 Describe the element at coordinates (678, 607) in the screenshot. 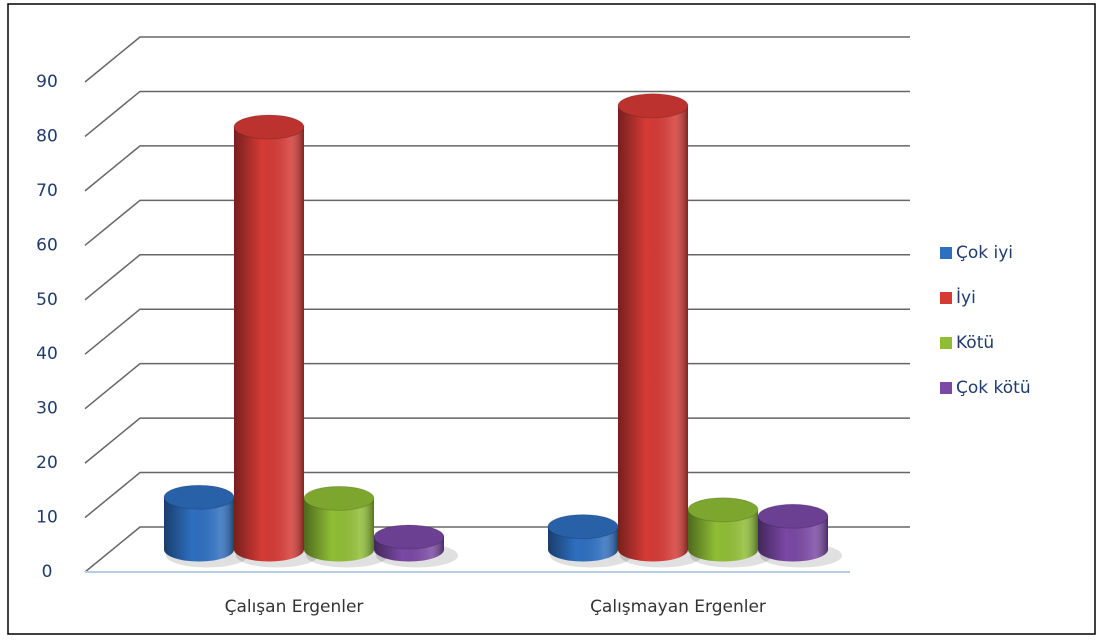

I see `x-tick-label: Çalışmayan Ergenler` at that location.